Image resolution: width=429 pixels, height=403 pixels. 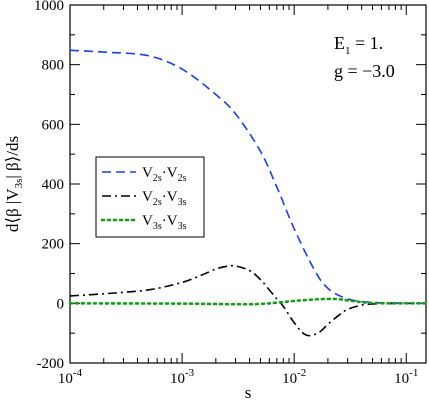 I want to click on legend: V2s·V2s V2s·V3s V3s·V3s, so click(x=150, y=197).